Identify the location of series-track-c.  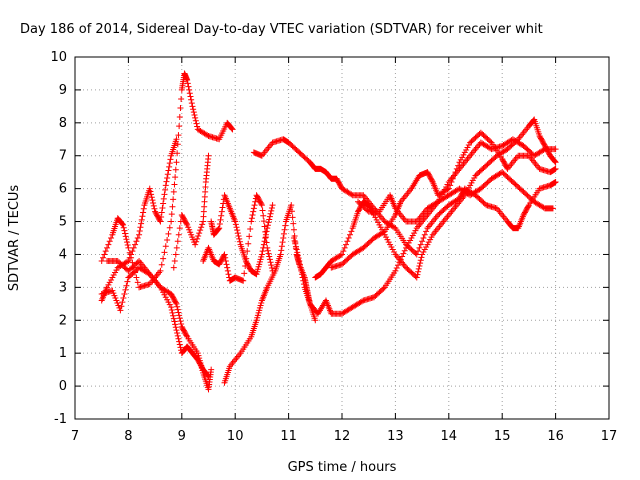
(156, 328).